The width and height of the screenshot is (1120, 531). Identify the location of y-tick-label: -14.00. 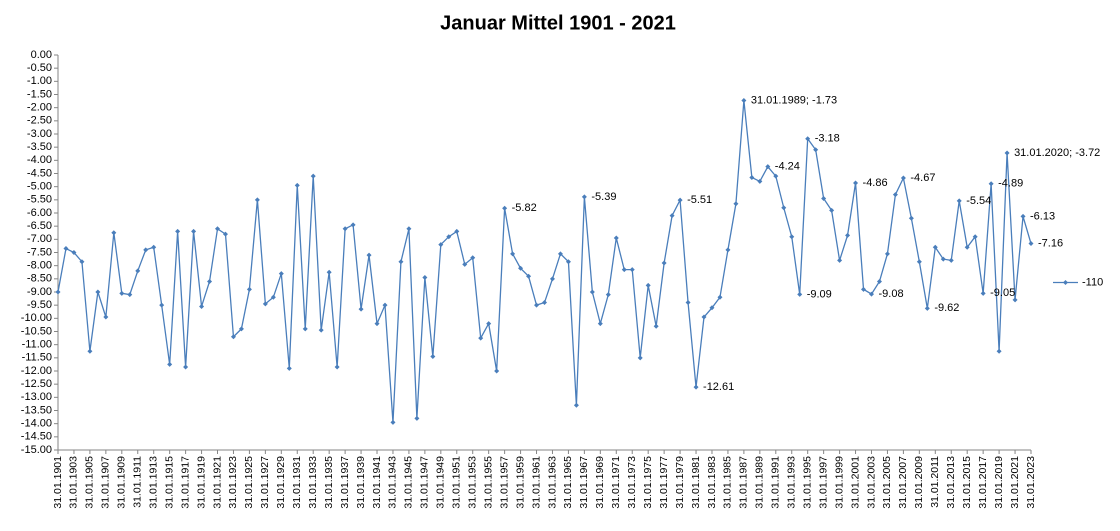
(36, 424).